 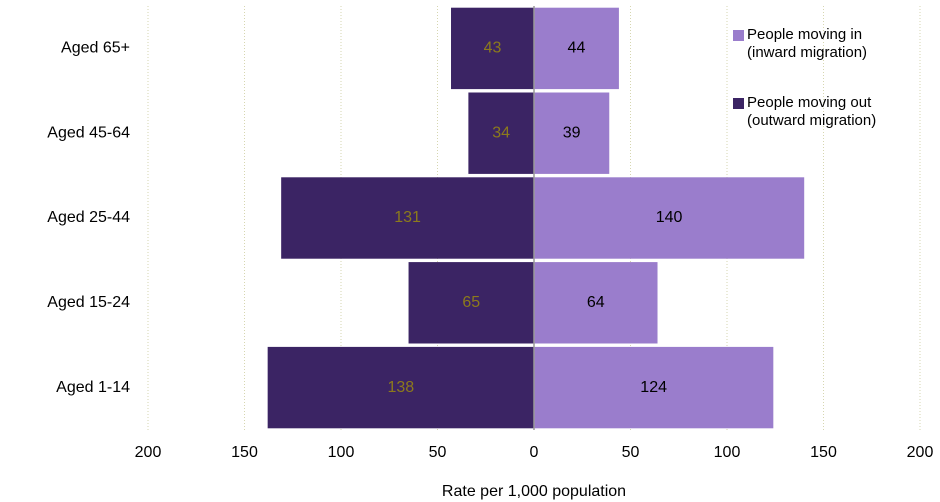 I want to click on y-tick-label: Aged 45-64, so click(x=88, y=132).